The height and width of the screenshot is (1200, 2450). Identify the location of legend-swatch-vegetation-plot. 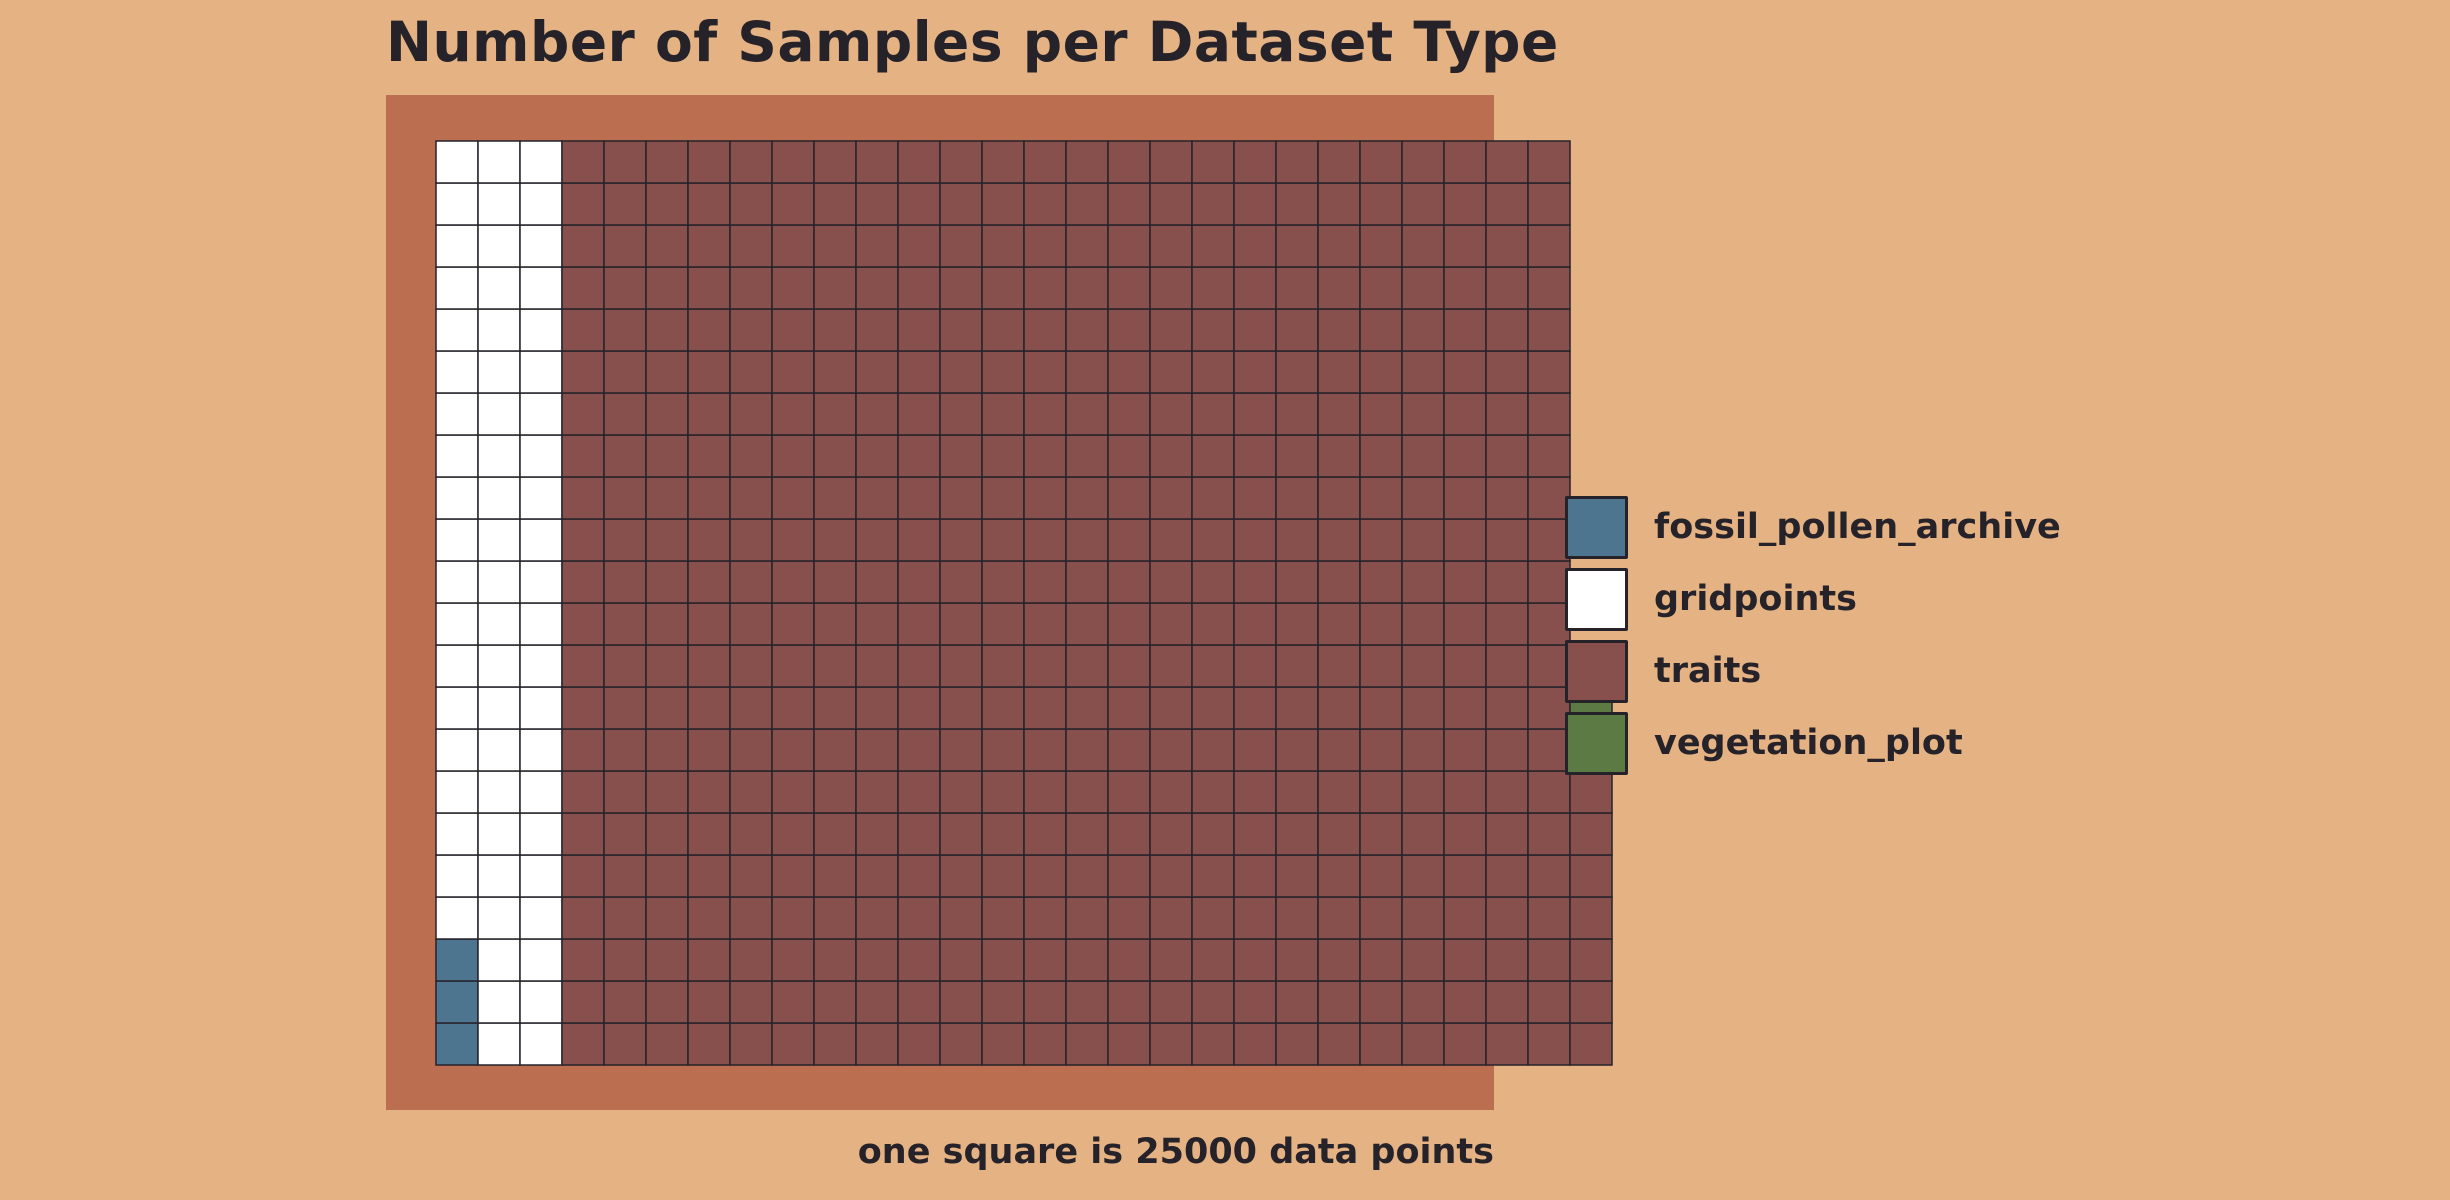
(1596, 743).